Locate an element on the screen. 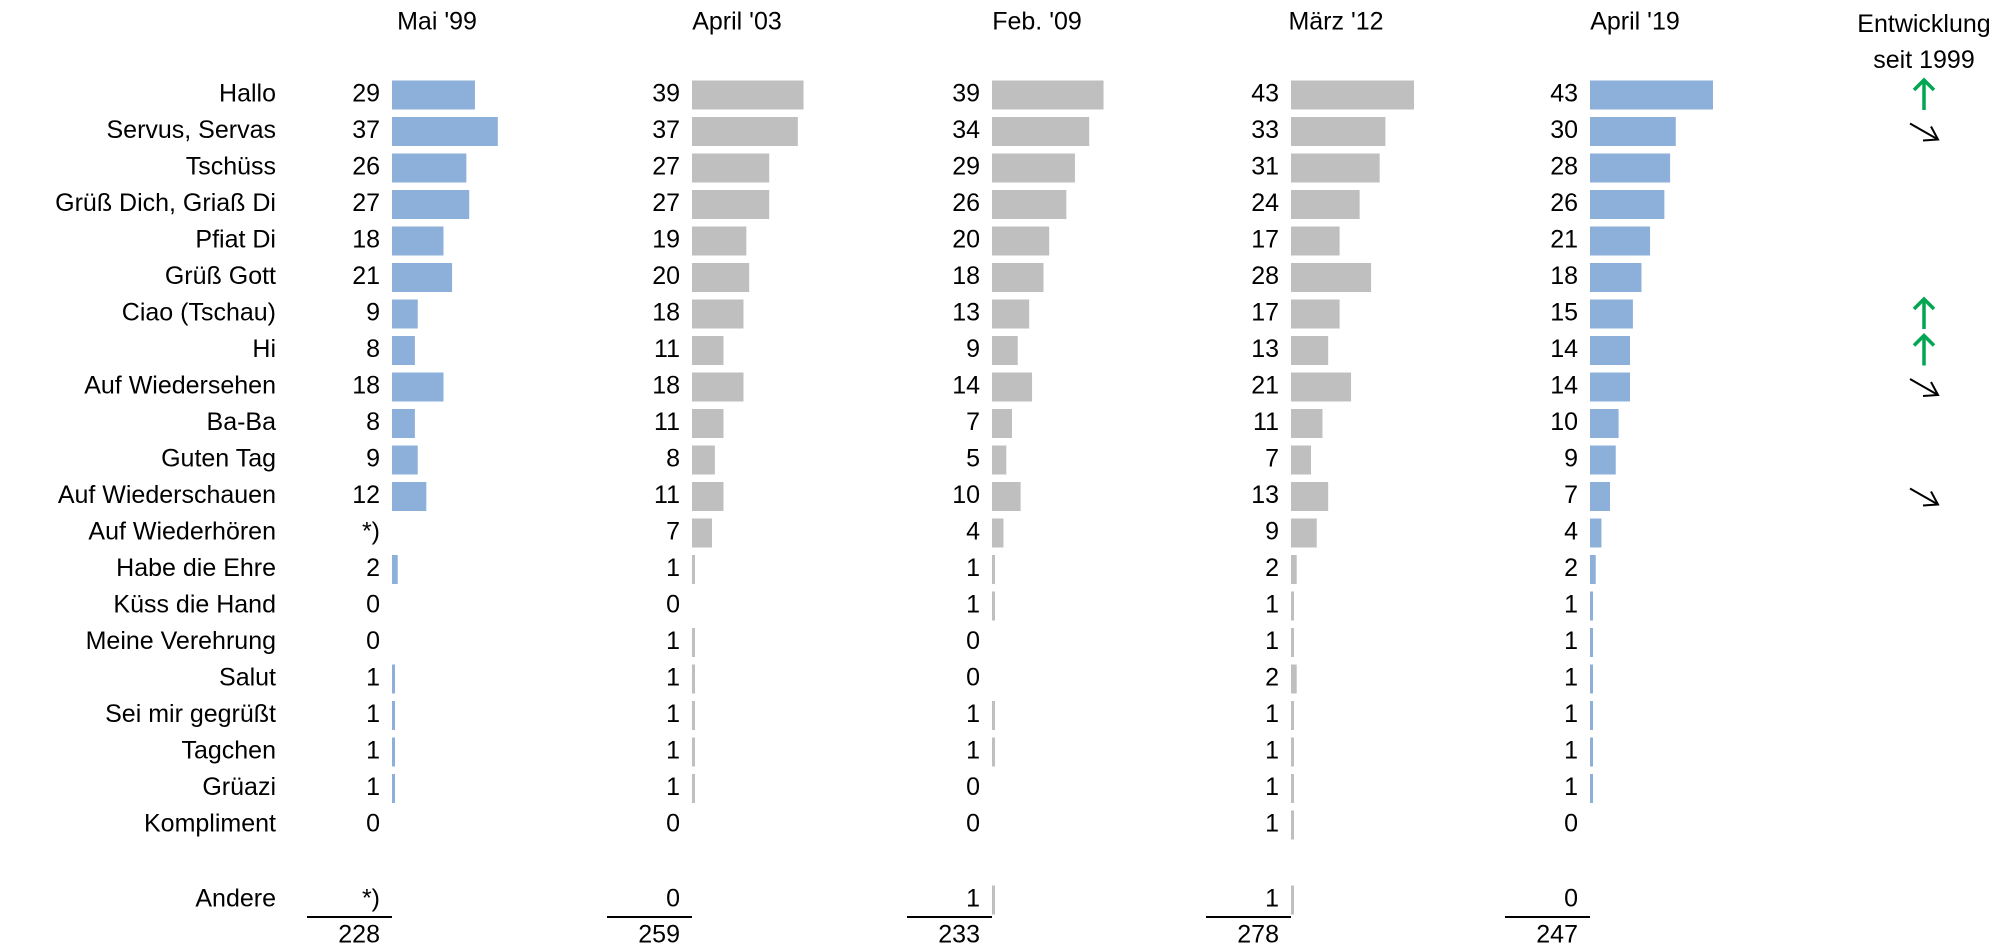 The image size is (2011, 947). value-label: 13 is located at coordinates (966, 313).